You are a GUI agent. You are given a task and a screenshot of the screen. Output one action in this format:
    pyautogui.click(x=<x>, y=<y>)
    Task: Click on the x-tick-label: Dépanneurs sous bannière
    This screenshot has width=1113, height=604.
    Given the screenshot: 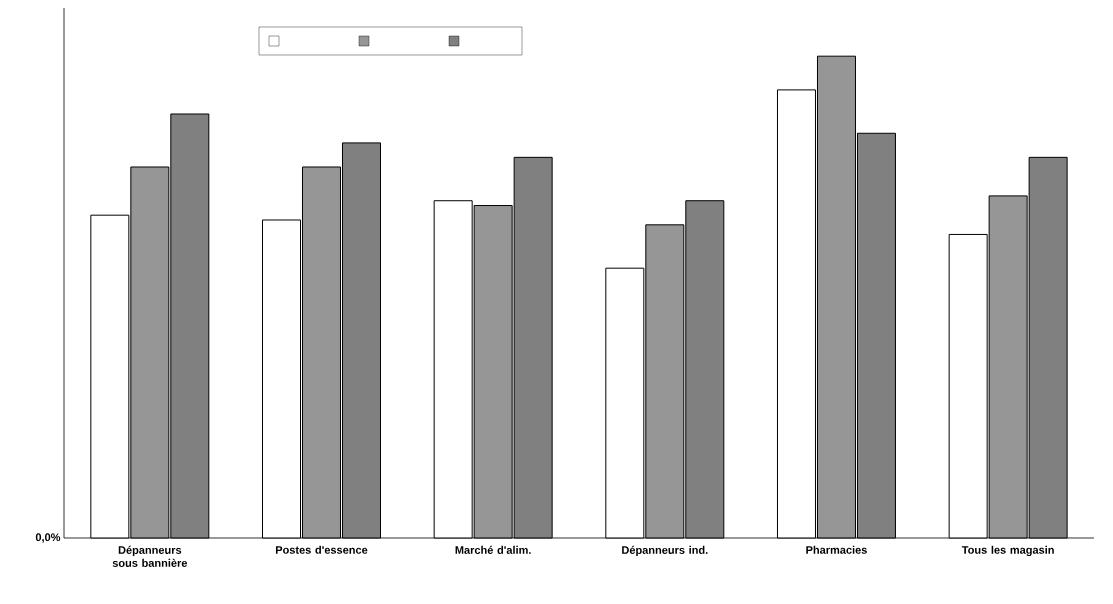 What is the action you would take?
    pyautogui.click(x=150, y=556)
    